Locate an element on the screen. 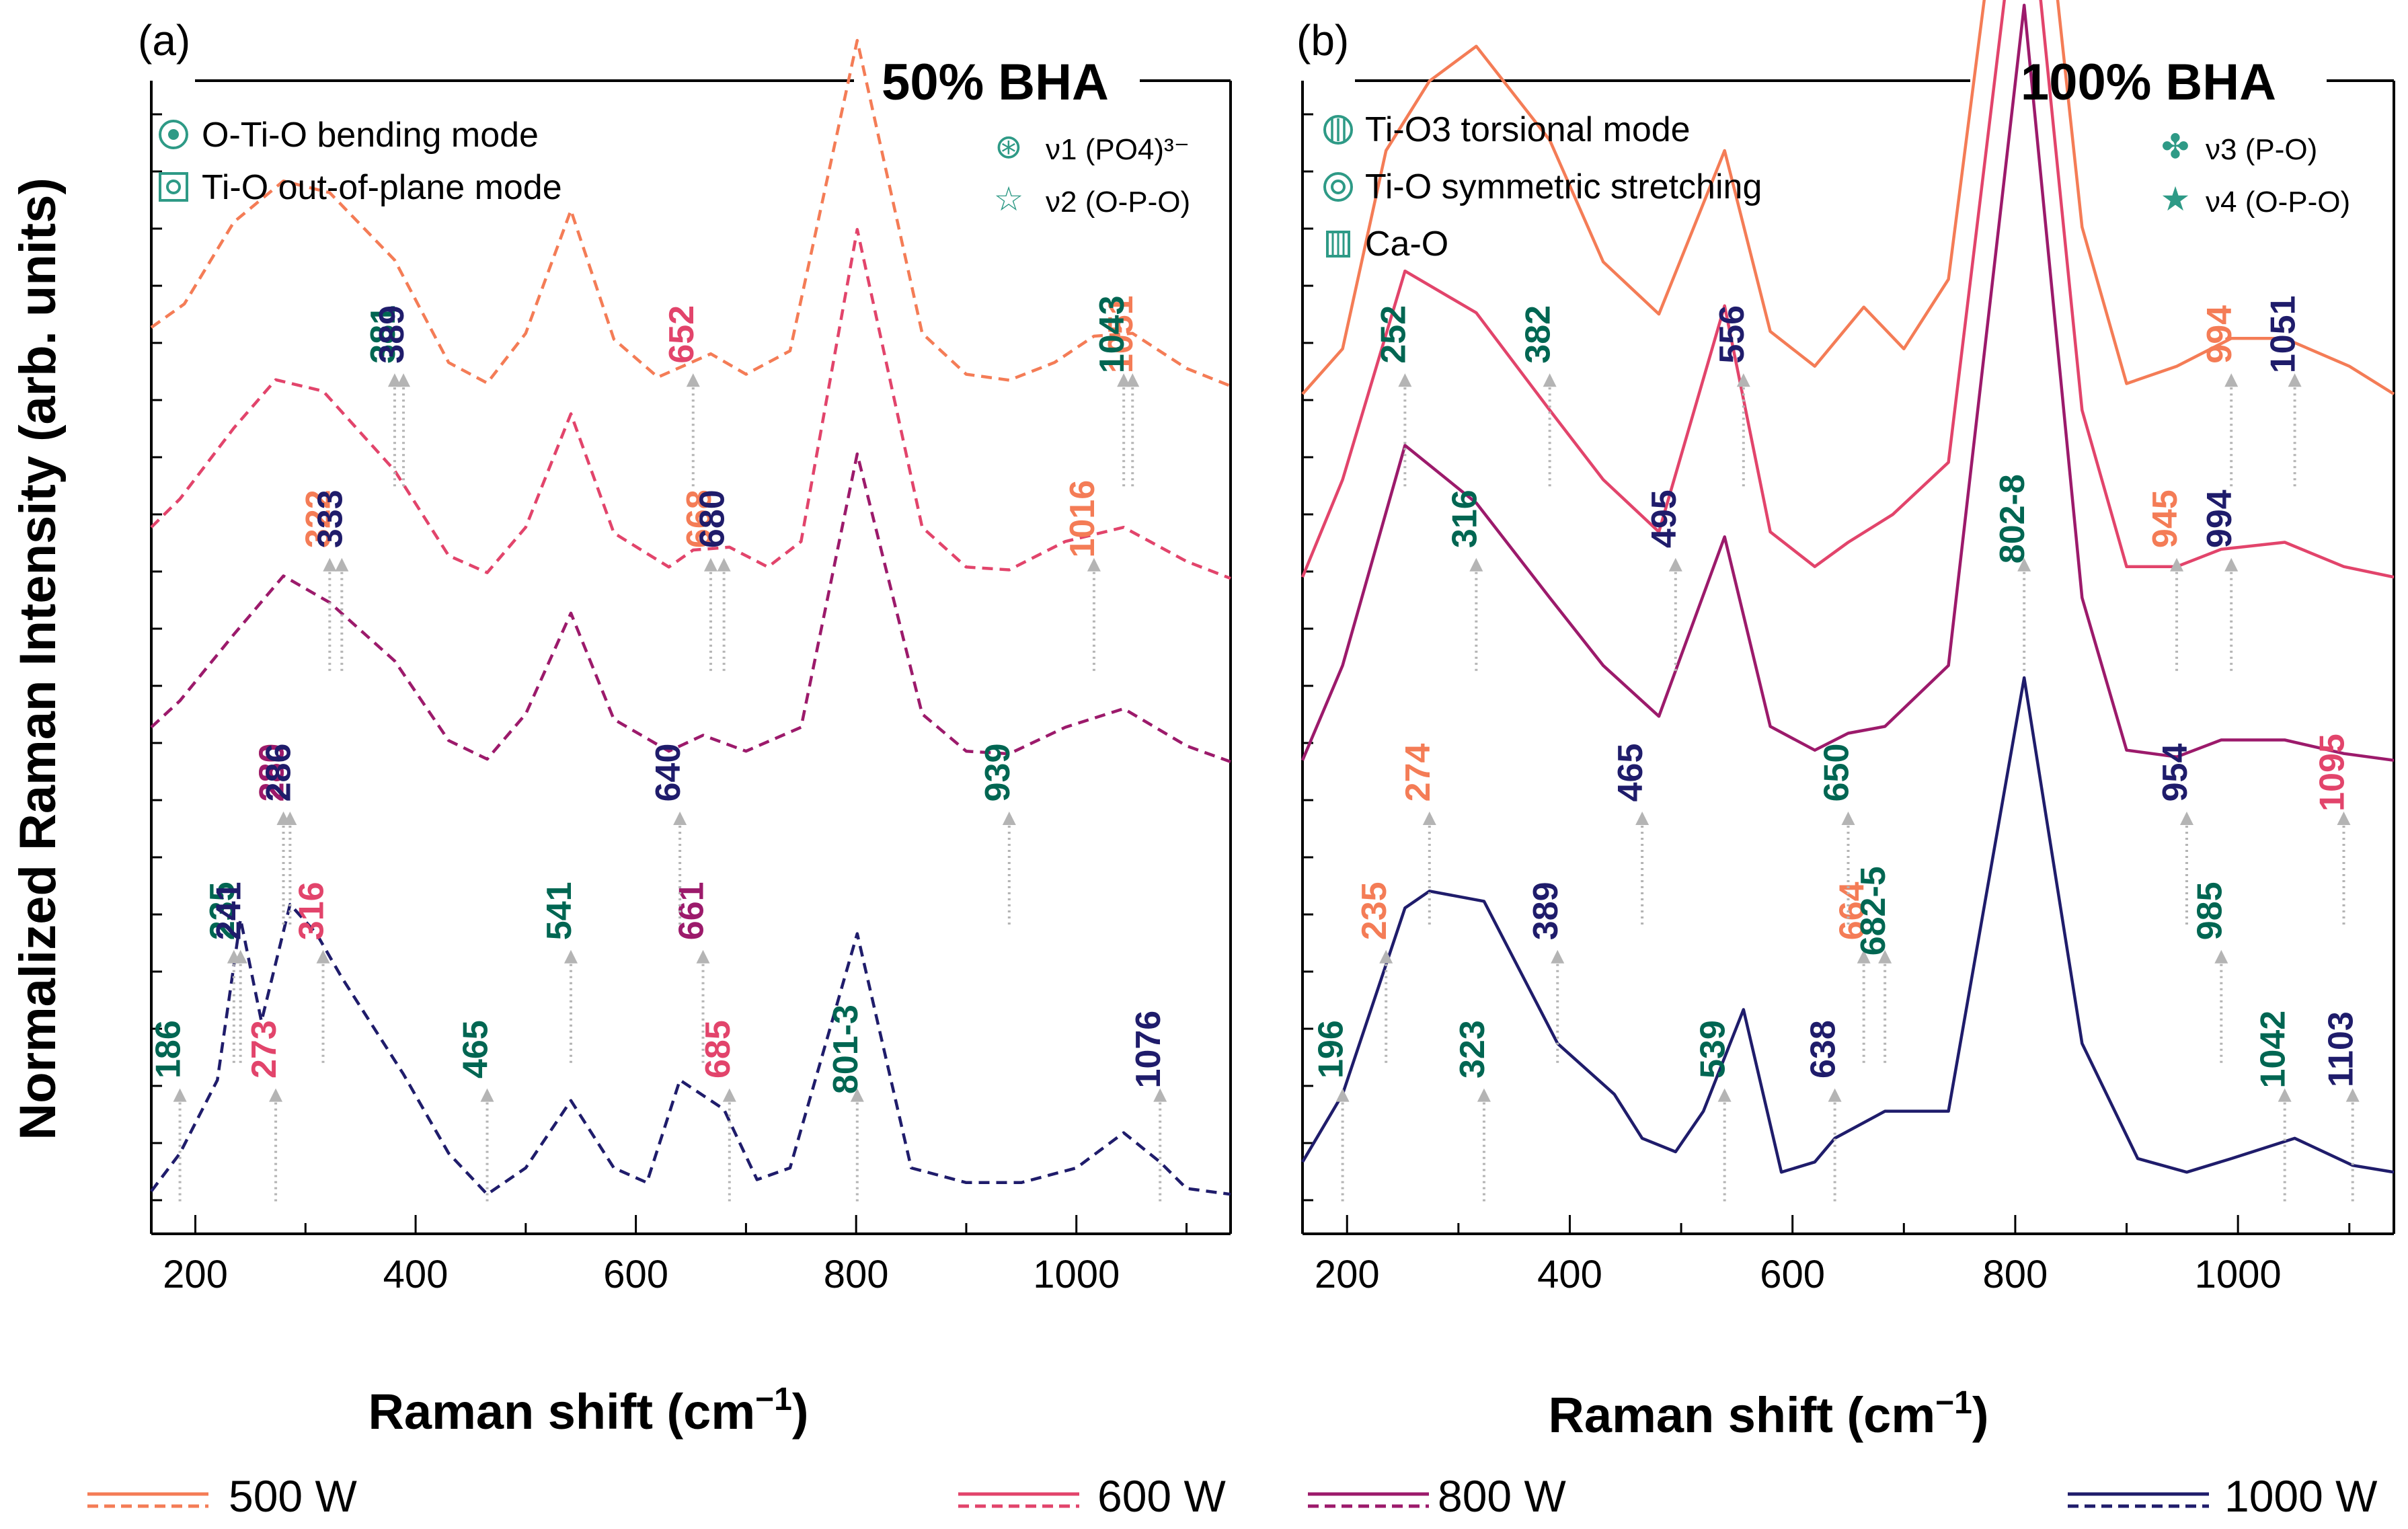 The image size is (2408, 1529). series-line-800w is located at coordinates (691, 608).